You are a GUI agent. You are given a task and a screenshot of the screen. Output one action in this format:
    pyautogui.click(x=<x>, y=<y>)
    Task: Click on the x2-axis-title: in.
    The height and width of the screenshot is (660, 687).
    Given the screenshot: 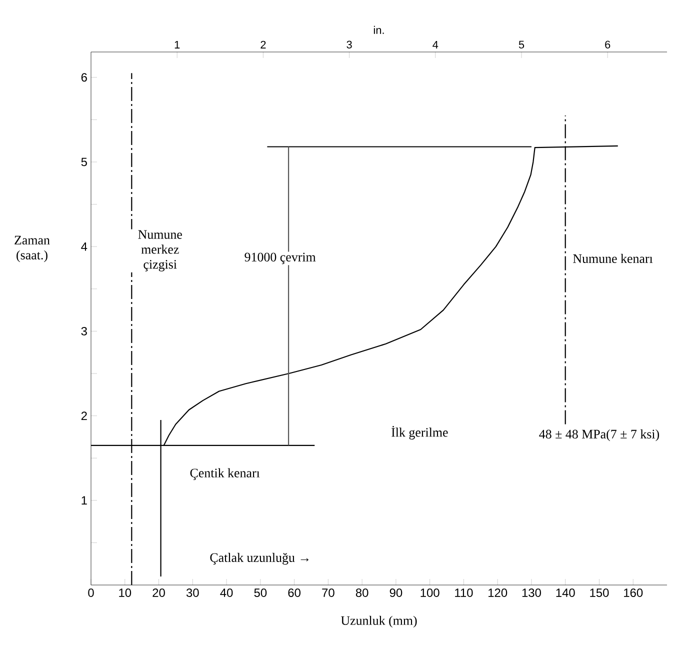 What is the action you would take?
    pyautogui.click(x=379, y=30)
    